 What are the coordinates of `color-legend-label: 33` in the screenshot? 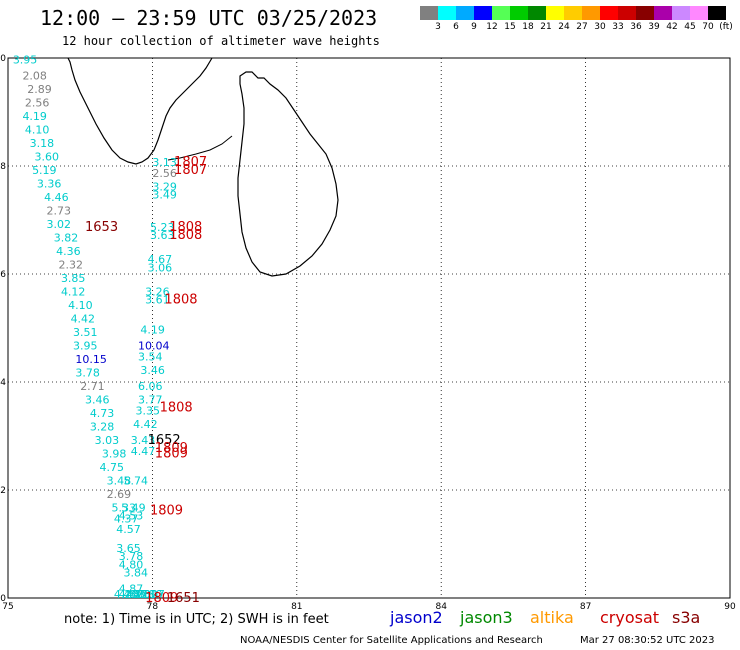 It's located at (618, 27).